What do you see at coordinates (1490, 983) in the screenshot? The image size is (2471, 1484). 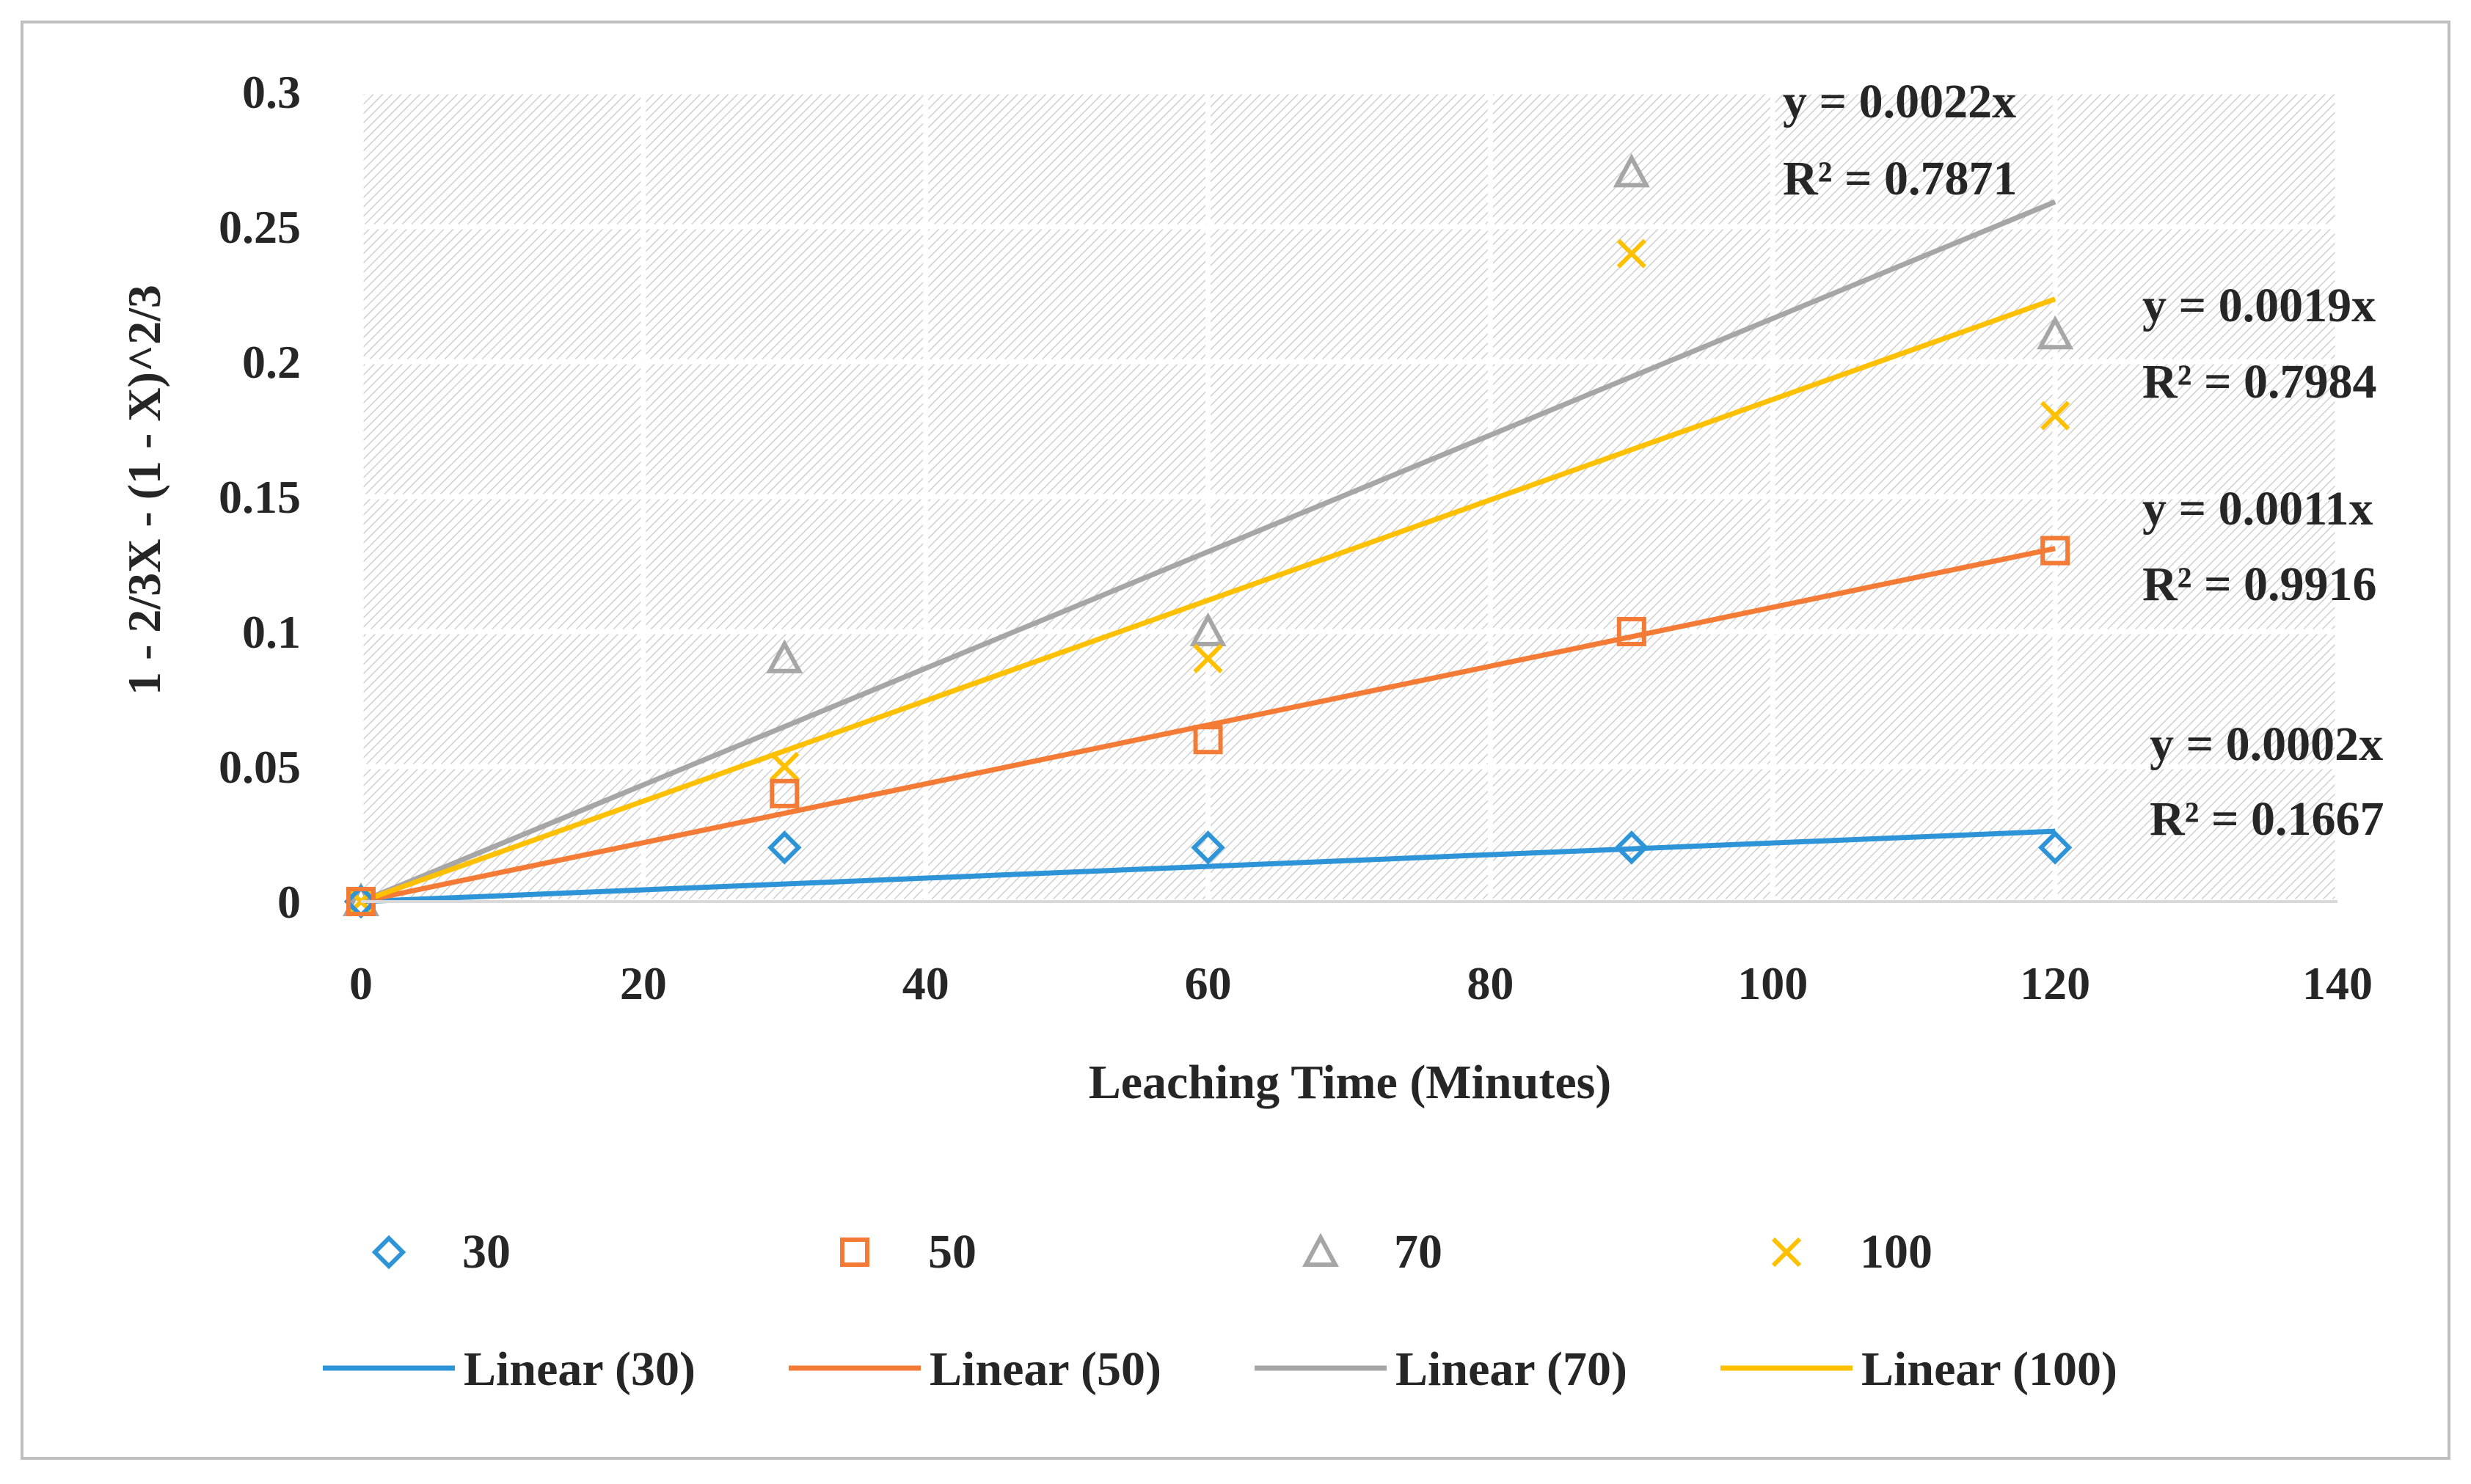 I see `x-tick-label: 80` at bounding box center [1490, 983].